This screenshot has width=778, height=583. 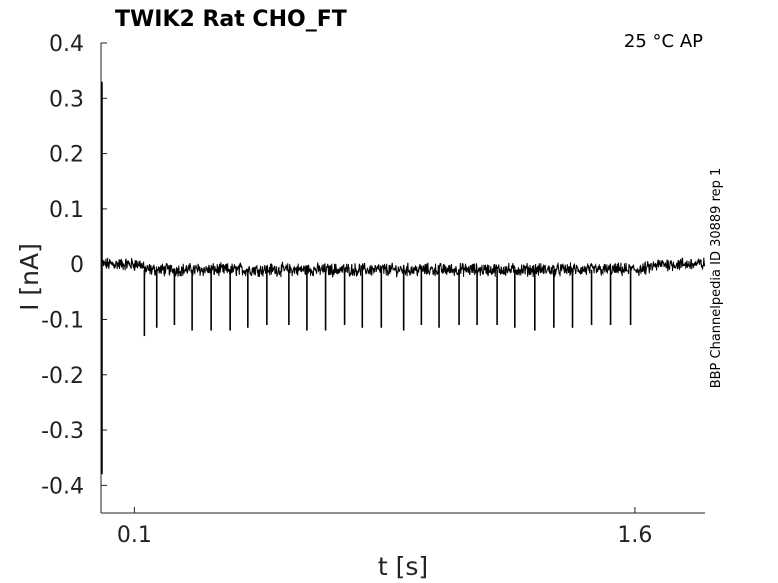 What do you see at coordinates (66, 44) in the screenshot?
I see `y-tick-label: 0.4` at bounding box center [66, 44].